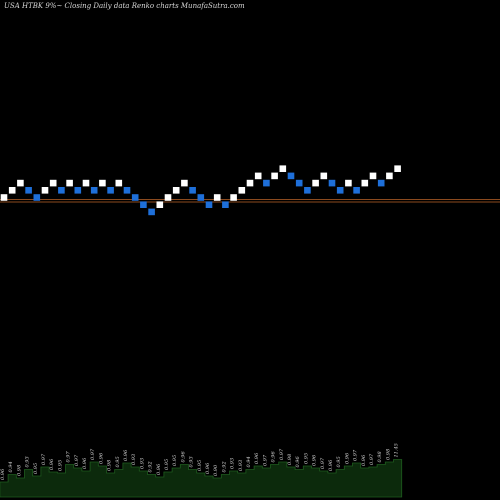 The width and height of the screenshot is (500, 500). Describe the element at coordinates (216, 470) in the screenshot. I see `volume-label: 0.90` at that location.